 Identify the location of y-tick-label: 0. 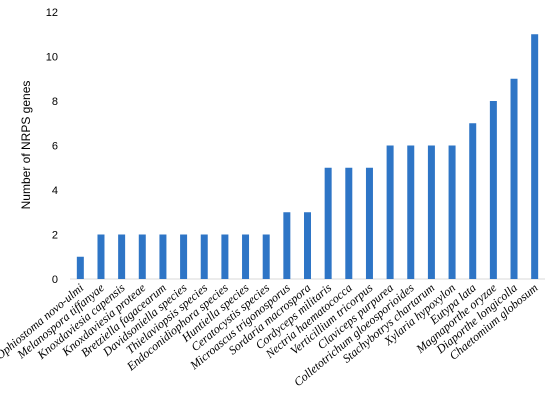
(55, 280).